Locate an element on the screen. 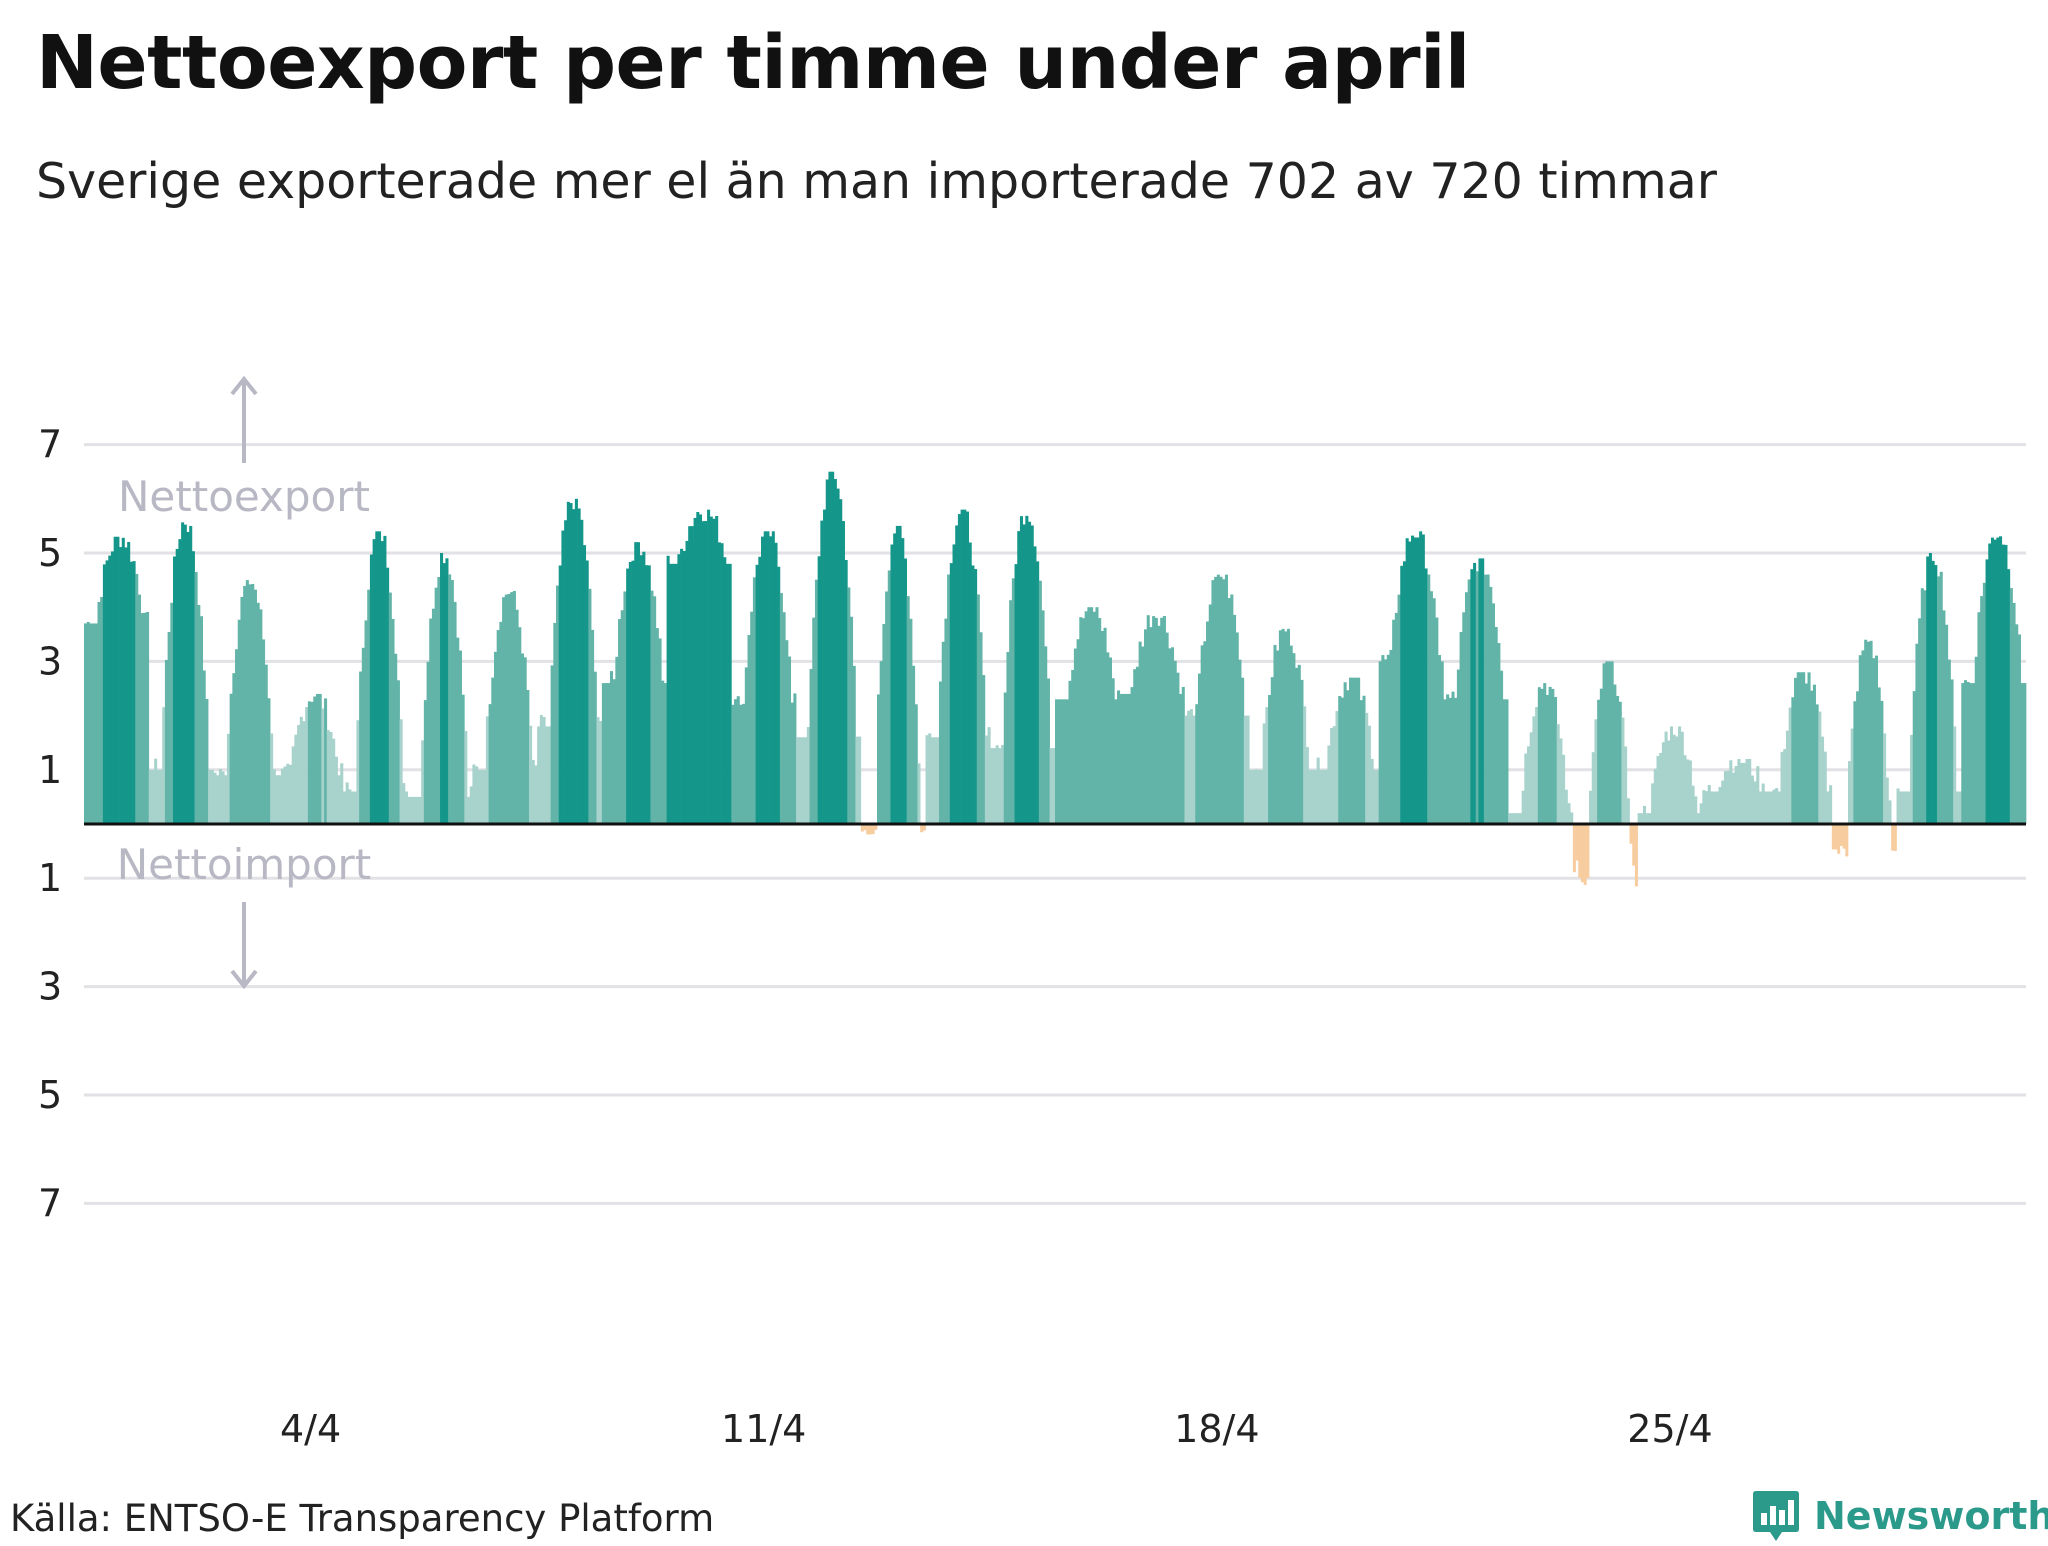 This screenshot has width=2048, height=1546. y-axis-ticks: 7 5 3 1 1 3 5 7 is located at coordinates (50, 824).